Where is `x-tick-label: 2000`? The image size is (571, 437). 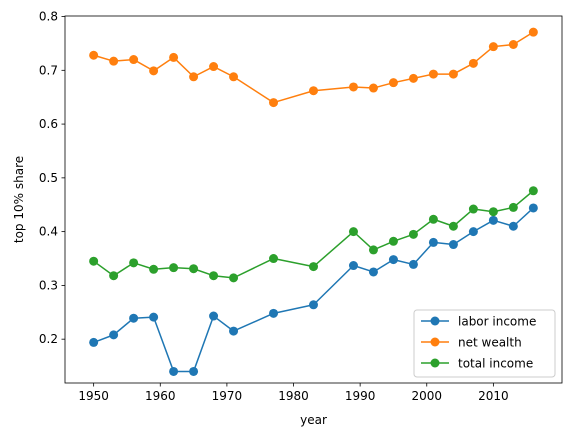 x-tick-label: 2000 is located at coordinates (426, 396).